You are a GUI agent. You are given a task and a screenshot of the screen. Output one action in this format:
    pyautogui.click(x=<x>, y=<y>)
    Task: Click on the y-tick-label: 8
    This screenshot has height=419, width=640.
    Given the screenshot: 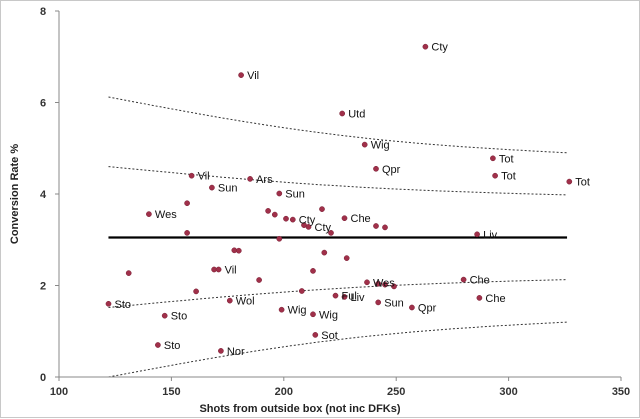 What is the action you would take?
    pyautogui.click(x=43, y=12)
    